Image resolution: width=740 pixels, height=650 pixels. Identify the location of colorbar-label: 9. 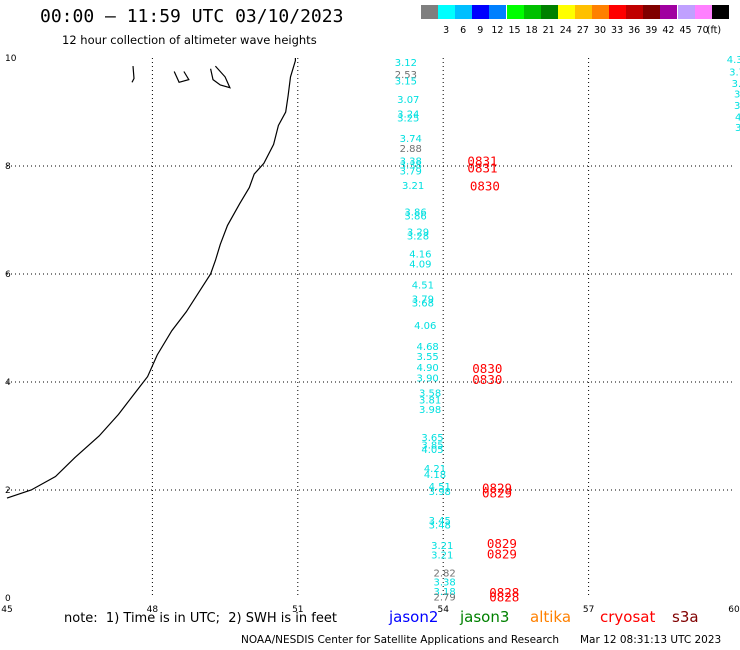
(480, 30).